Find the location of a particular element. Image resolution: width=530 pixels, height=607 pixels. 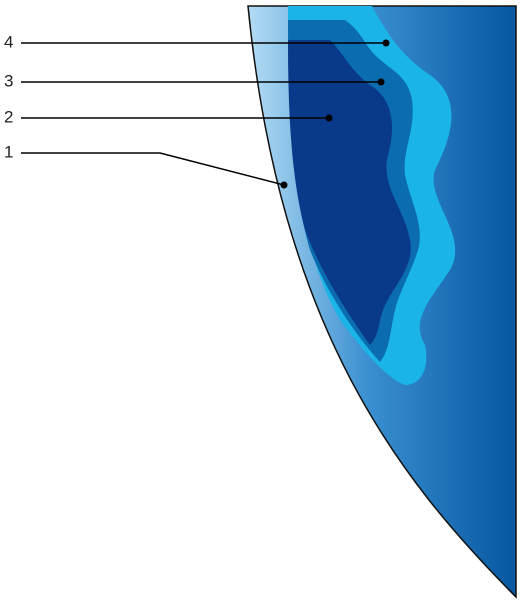

label: 3 is located at coordinates (8, 80).